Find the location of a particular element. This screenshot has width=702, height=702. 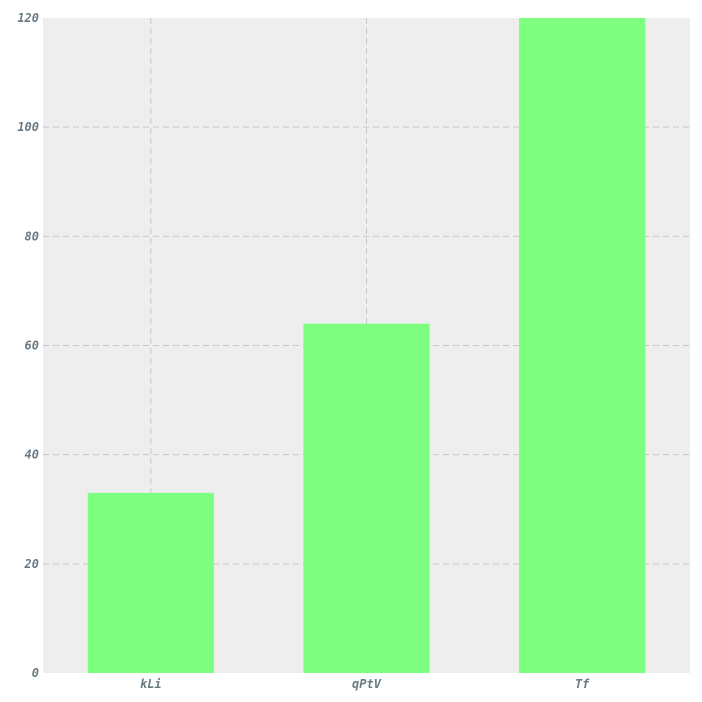

x-axis-ticks: kLi qPtV Tf is located at coordinates (365, 684).